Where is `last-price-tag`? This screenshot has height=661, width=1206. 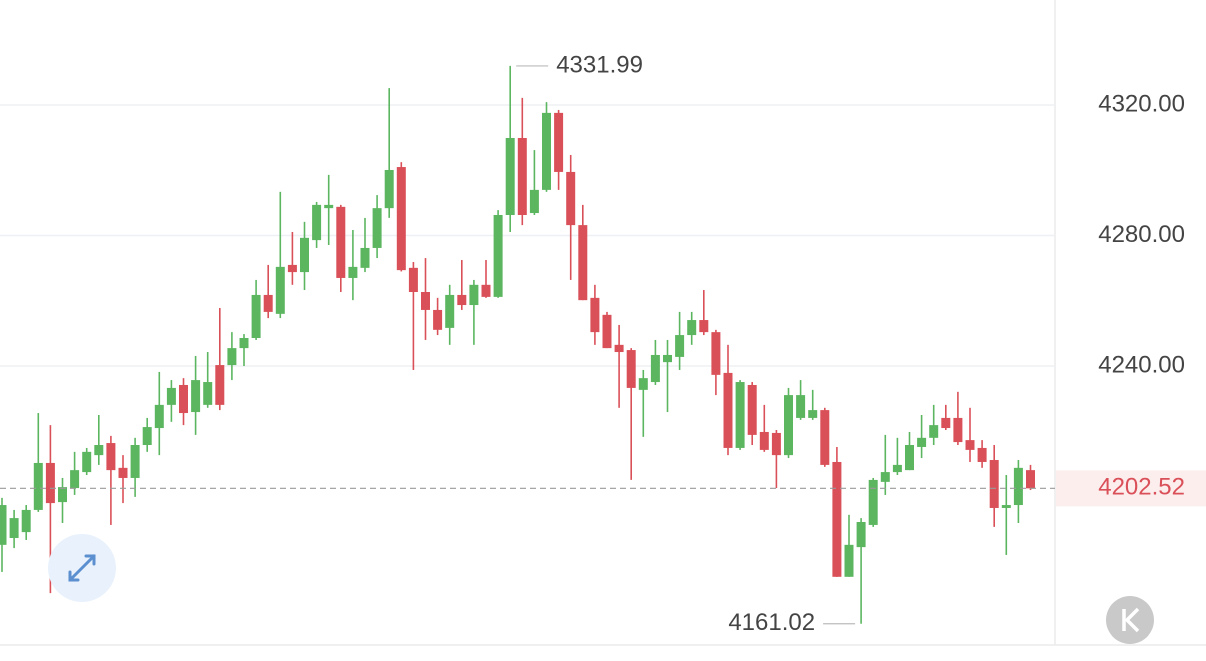
last-price-tag is located at coordinates (1131, 488).